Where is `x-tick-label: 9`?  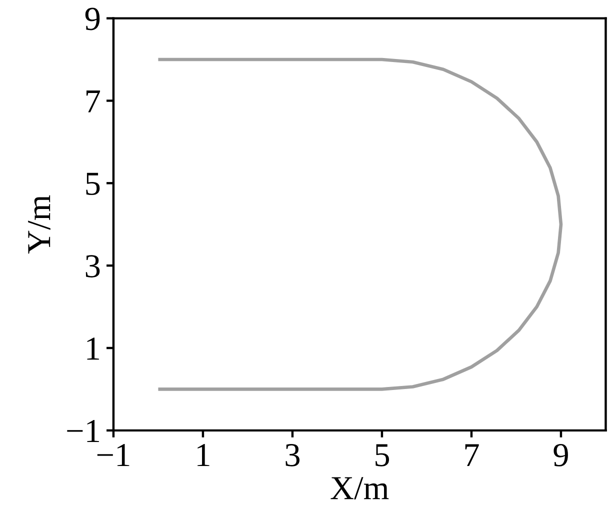 x-tick-label: 9 is located at coordinates (561, 455).